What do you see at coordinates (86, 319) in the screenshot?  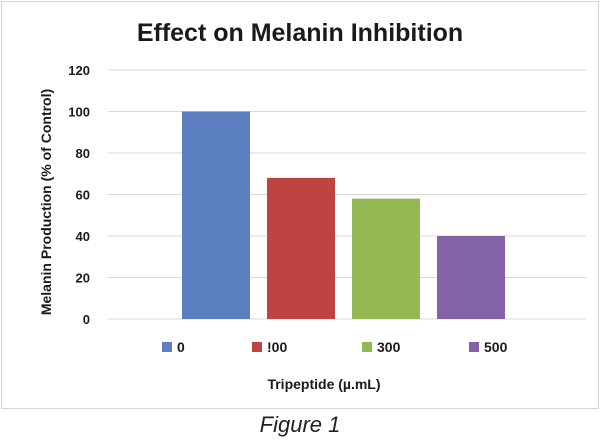 I see `y-tick-label: 0` at bounding box center [86, 319].